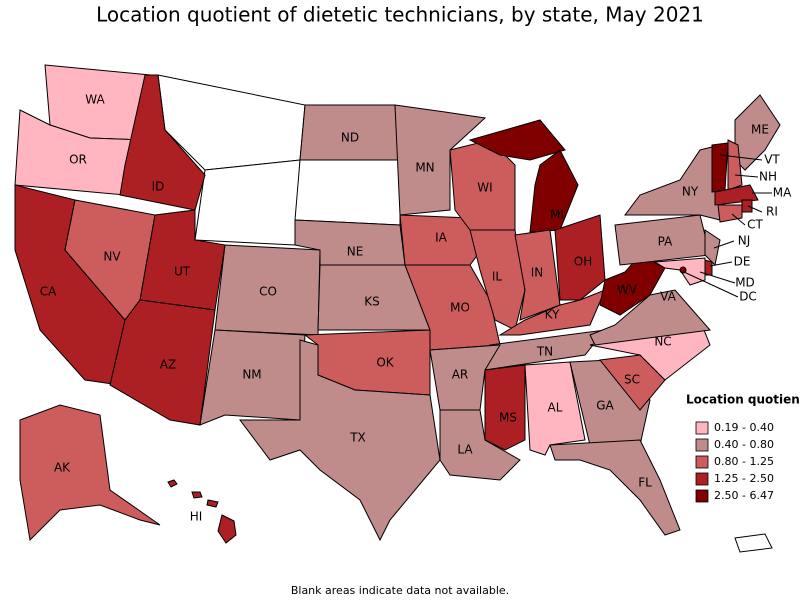 The image size is (800, 604). I want to click on state-label: TX, so click(357, 438).